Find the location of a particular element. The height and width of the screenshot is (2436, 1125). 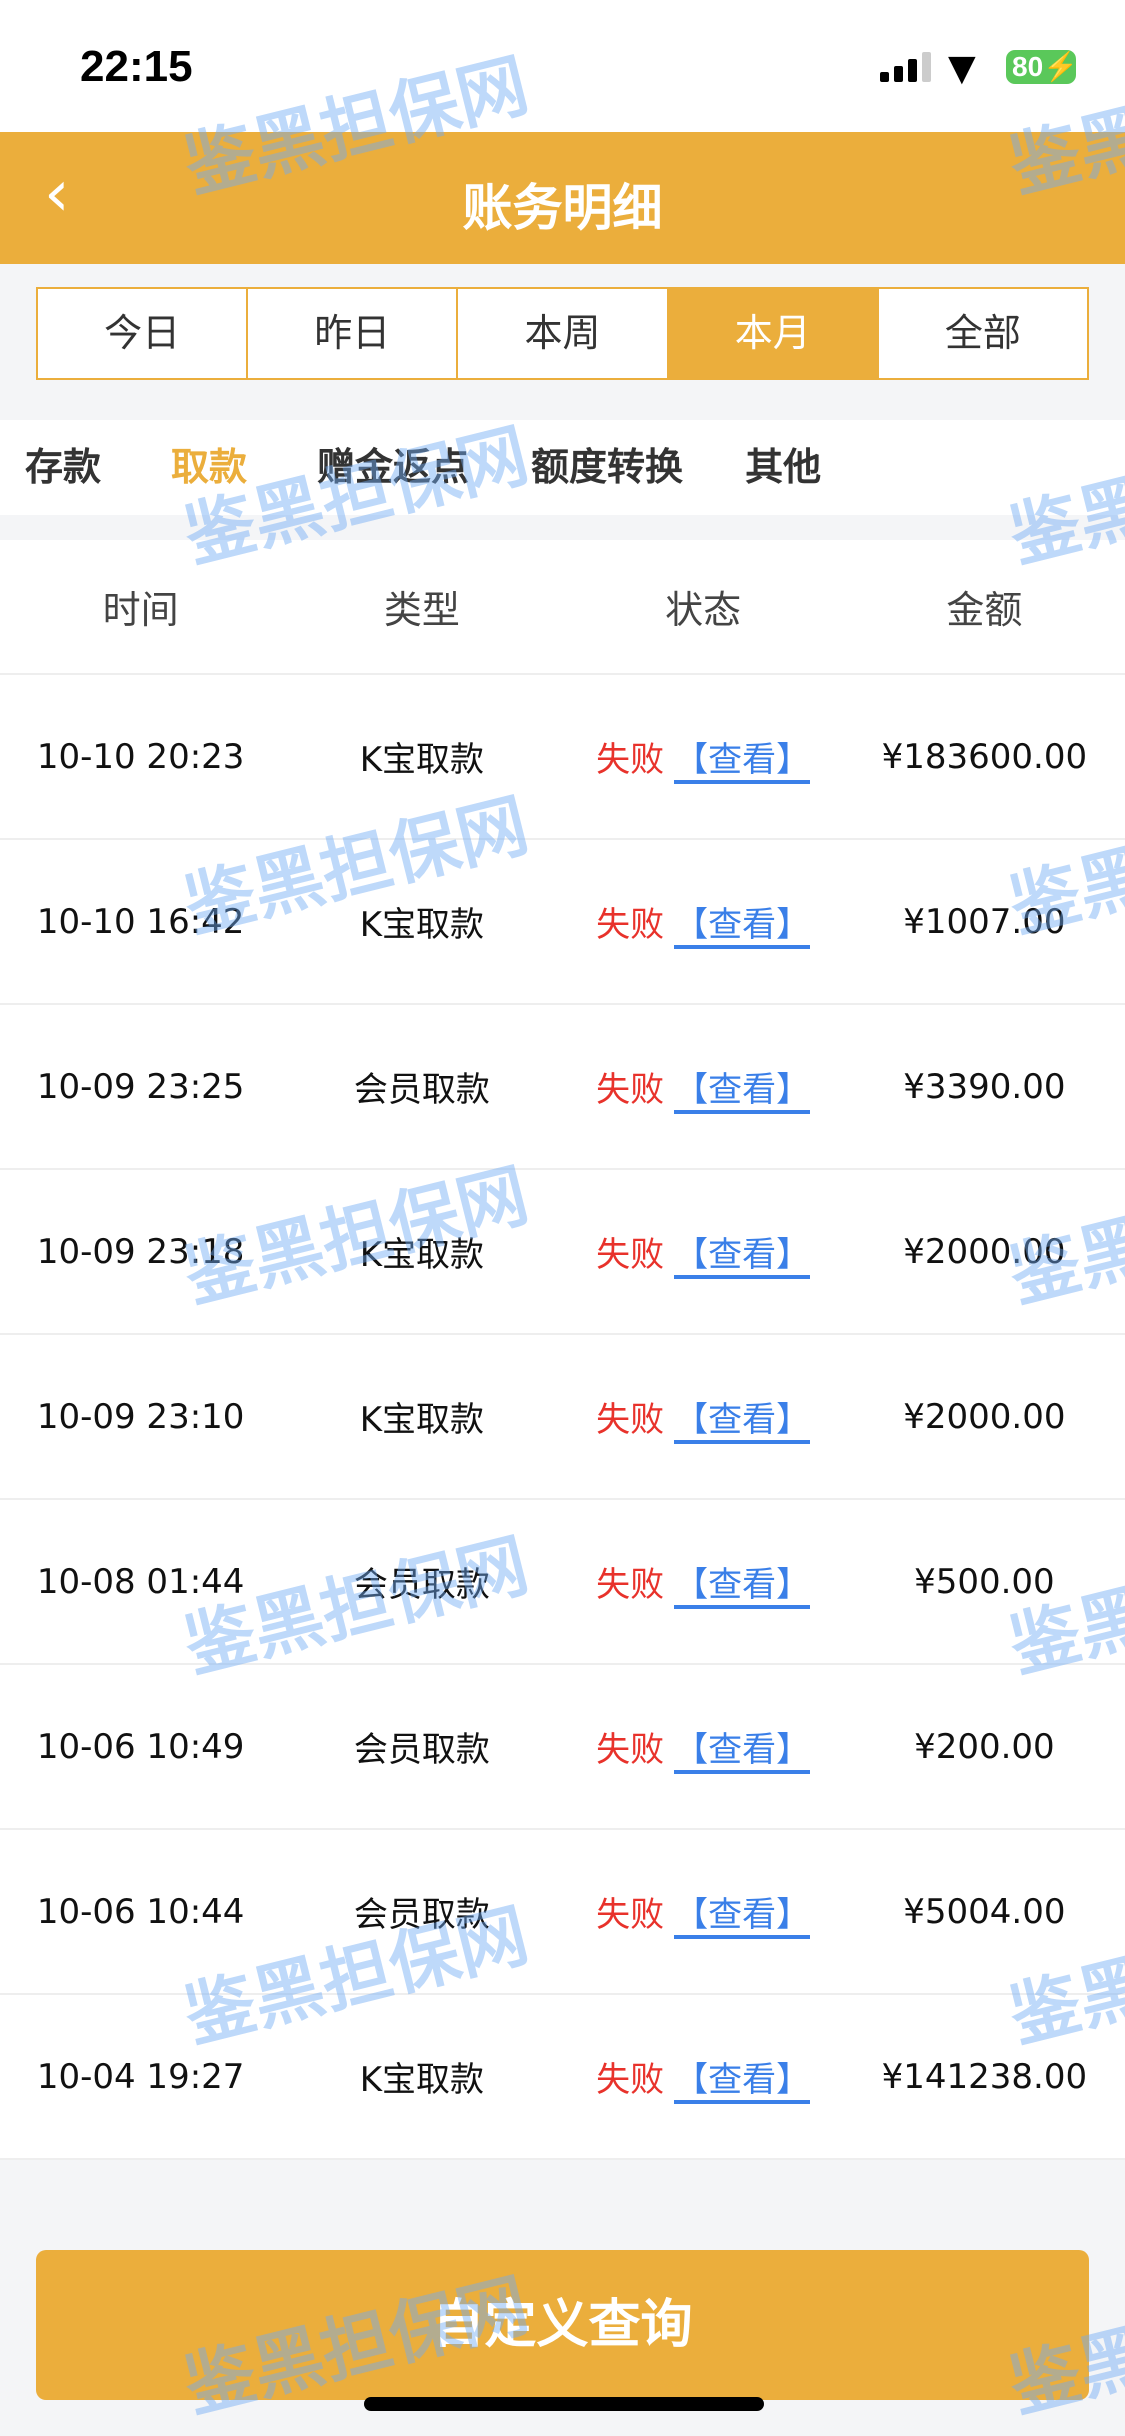

table-row: 10-06 10:49 会员取款 失败 【查看】 ¥200.00 is located at coordinates (562, 1747).